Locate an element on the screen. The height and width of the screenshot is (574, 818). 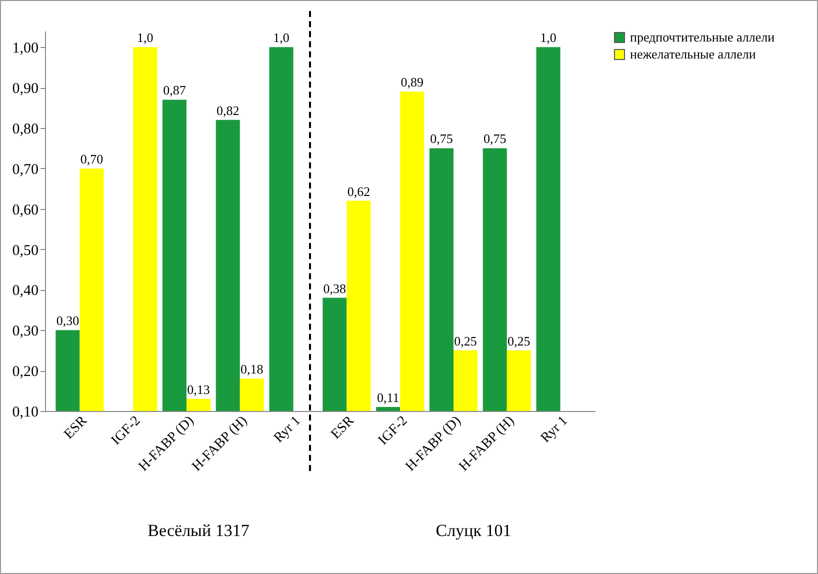
data-label: 0,30 is located at coordinates (68, 320).